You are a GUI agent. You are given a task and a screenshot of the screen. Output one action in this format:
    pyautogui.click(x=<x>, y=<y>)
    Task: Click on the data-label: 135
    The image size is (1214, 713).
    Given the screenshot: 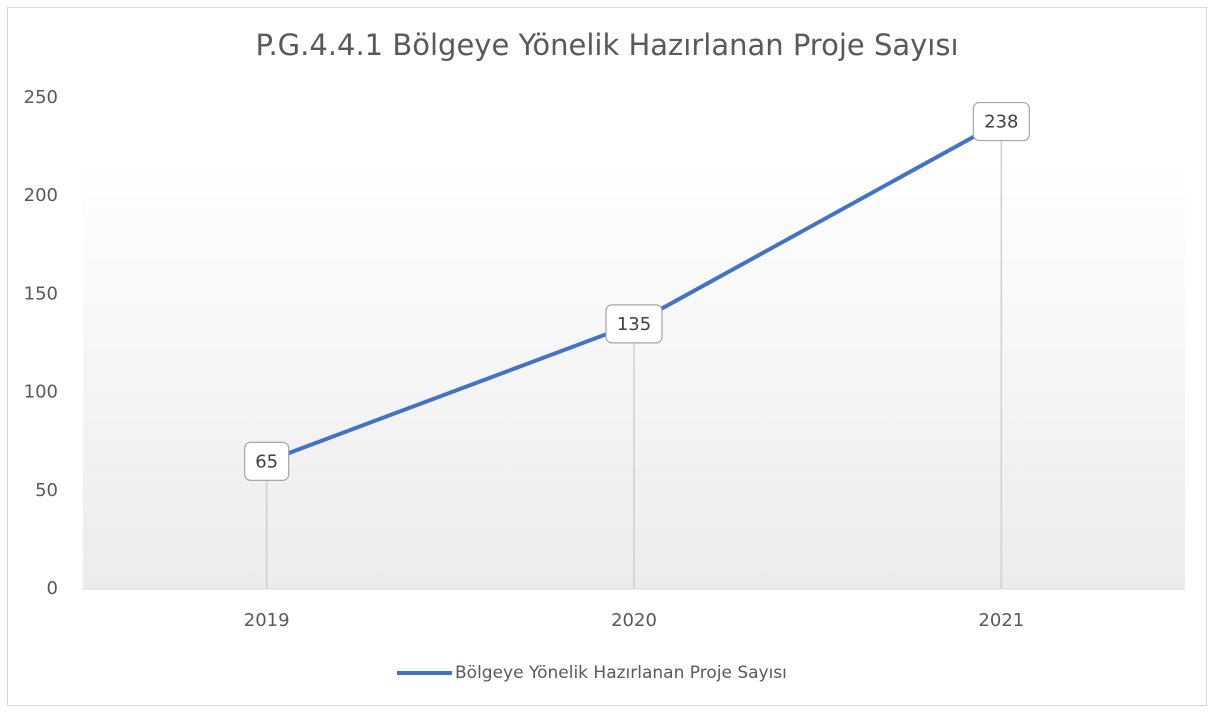 What is the action you would take?
    pyautogui.click(x=634, y=324)
    